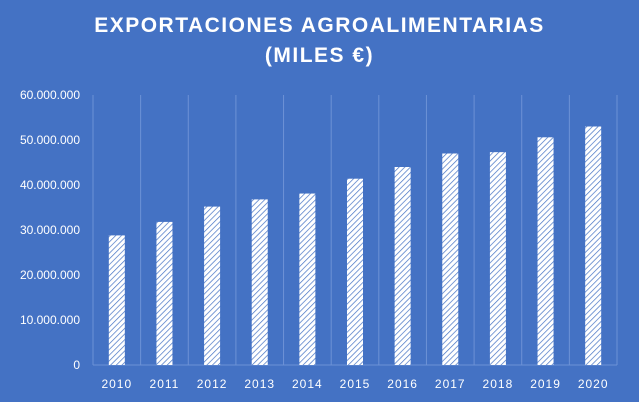 Image resolution: width=639 pixels, height=402 pixels. I want to click on bar-2011, so click(164, 293).